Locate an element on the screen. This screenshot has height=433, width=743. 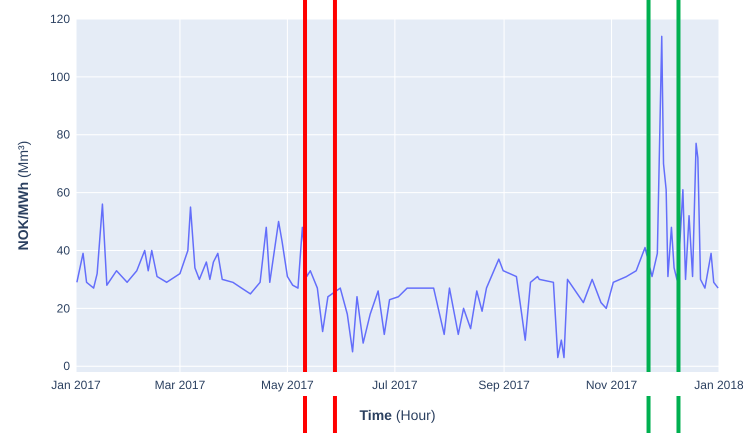
x-tick-label: Jan 2017 is located at coordinates (76, 385).